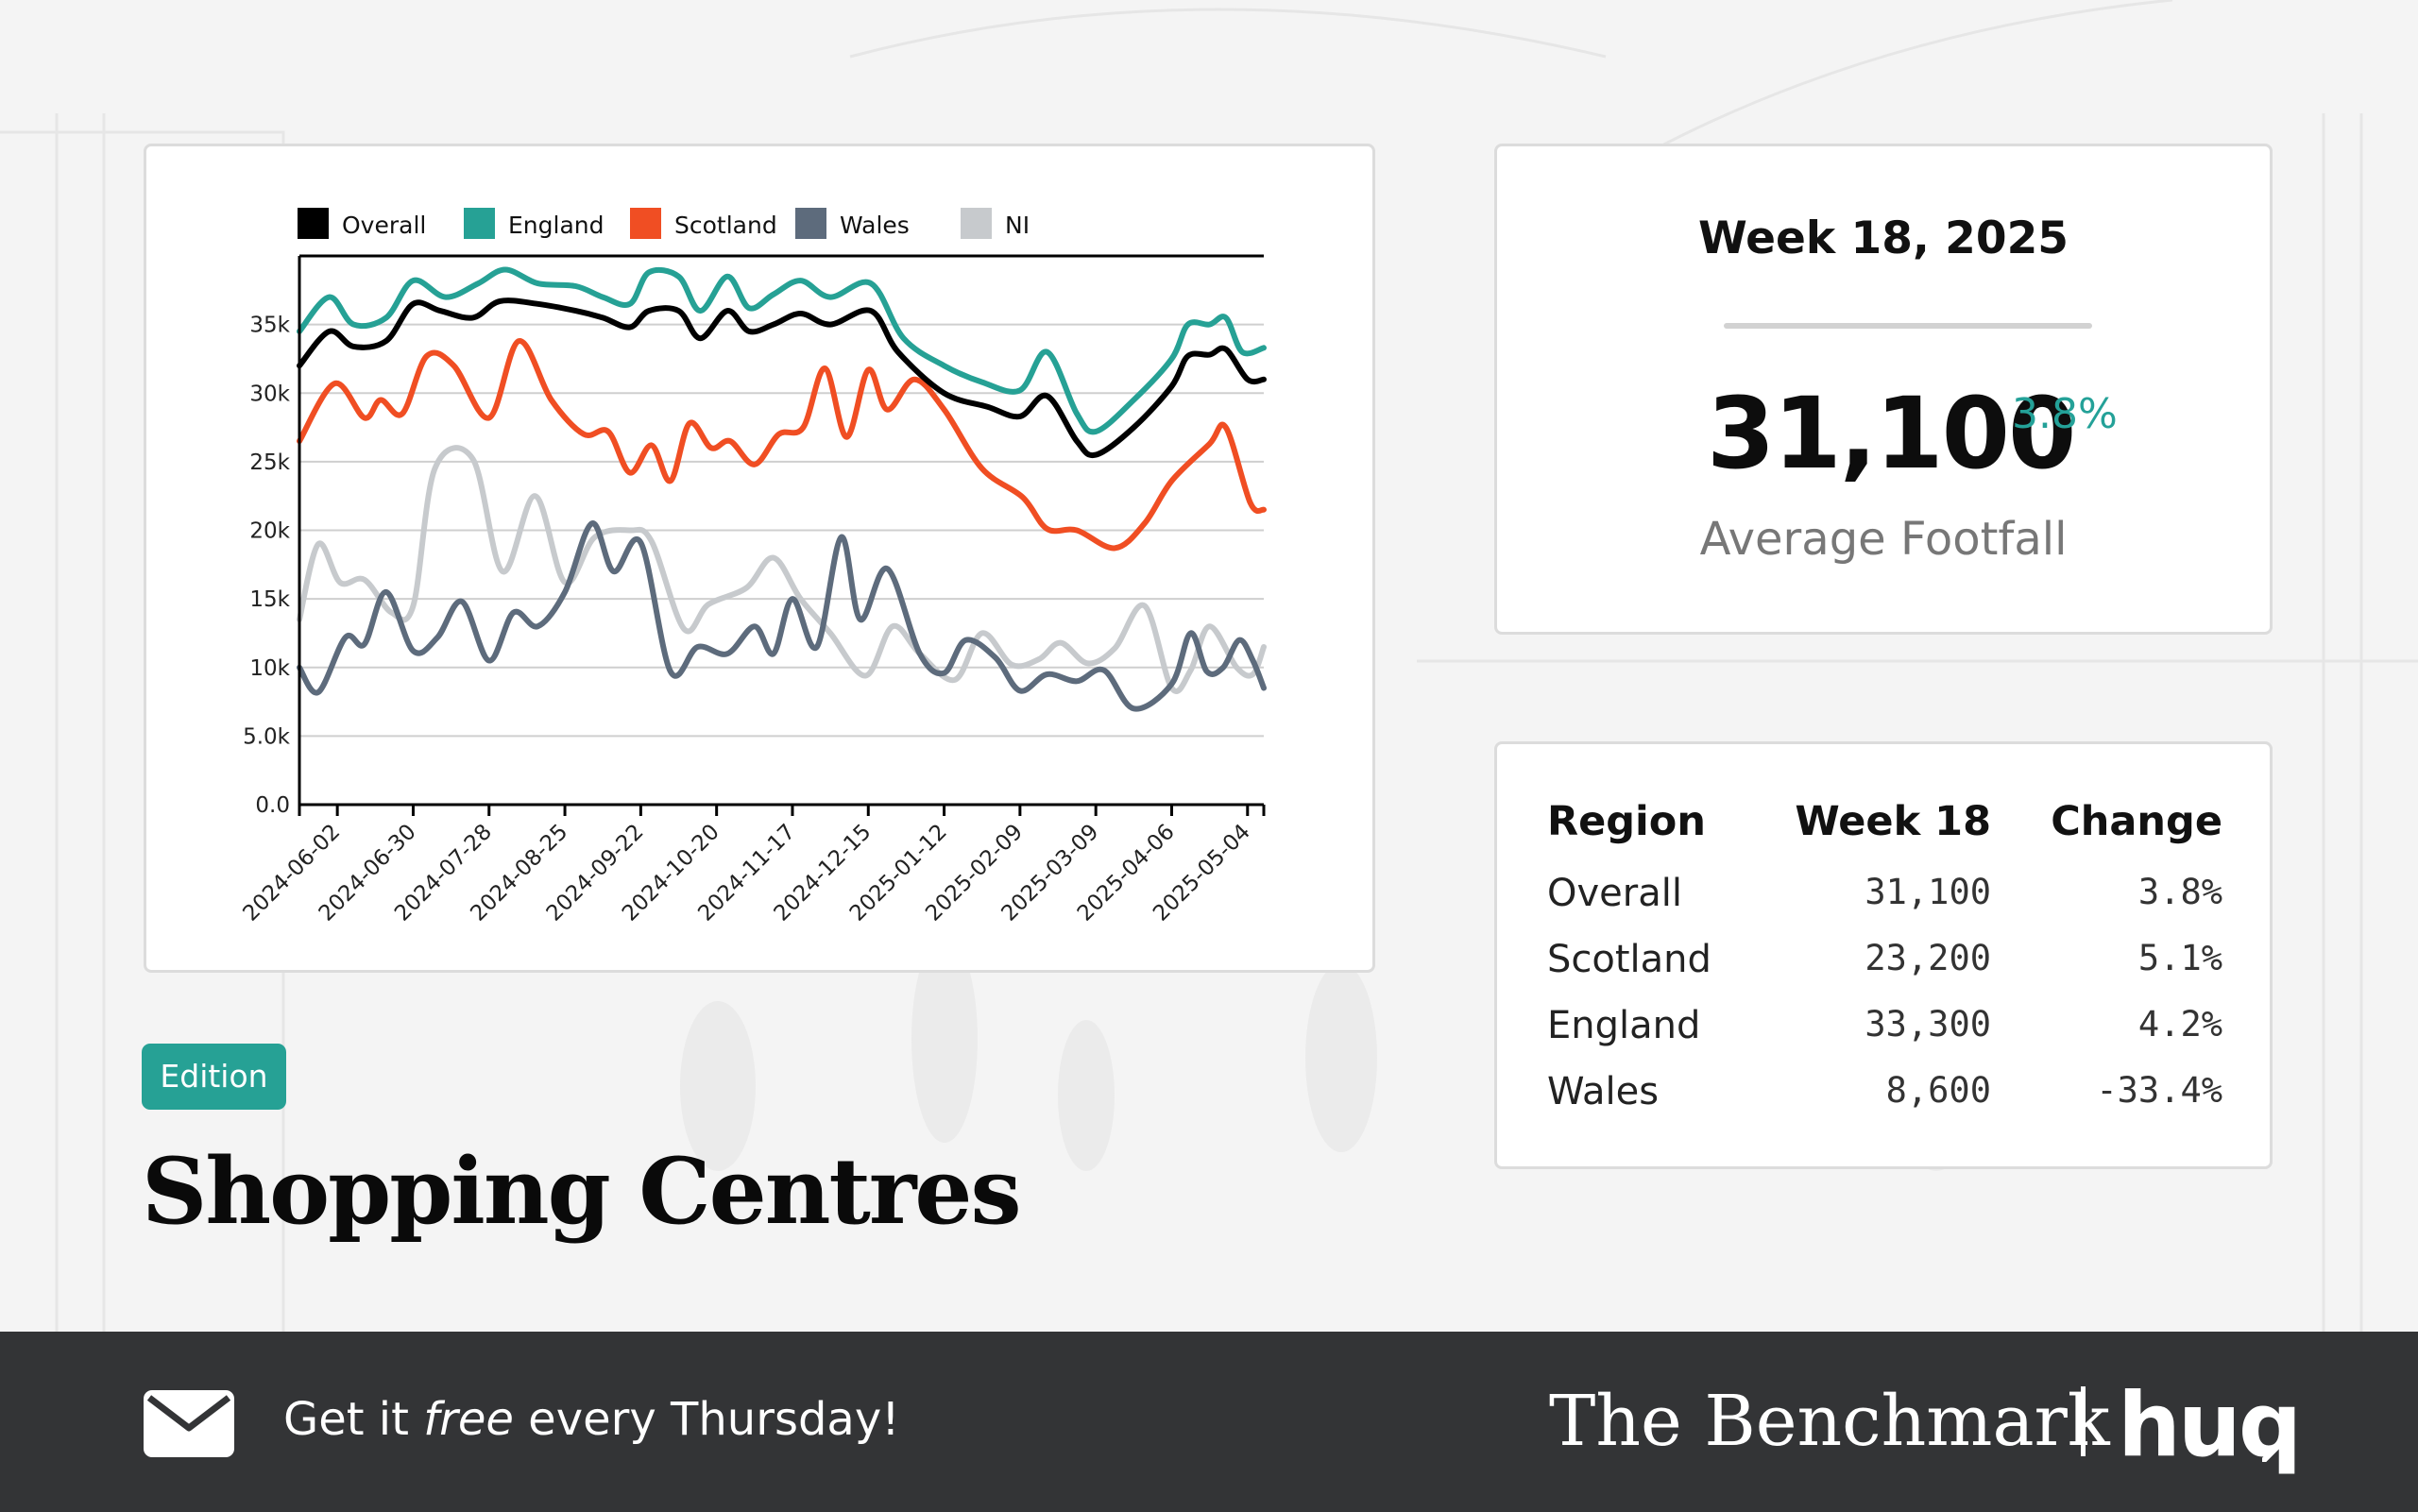 Image resolution: width=2418 pixels, height=1512 pixels. I want to click on cta-text-after: every Thursday!, so click(707, 1419).